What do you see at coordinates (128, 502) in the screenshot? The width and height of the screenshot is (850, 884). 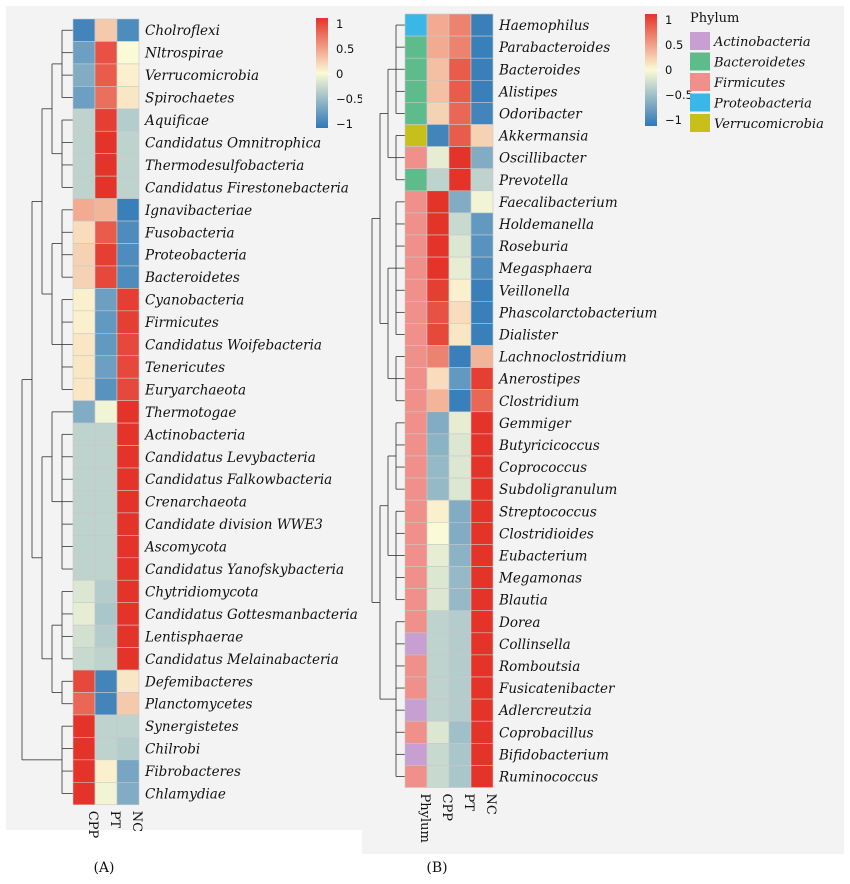 I see `cell-a-crenarchaeota-nc` at bounding box center [128, 502].